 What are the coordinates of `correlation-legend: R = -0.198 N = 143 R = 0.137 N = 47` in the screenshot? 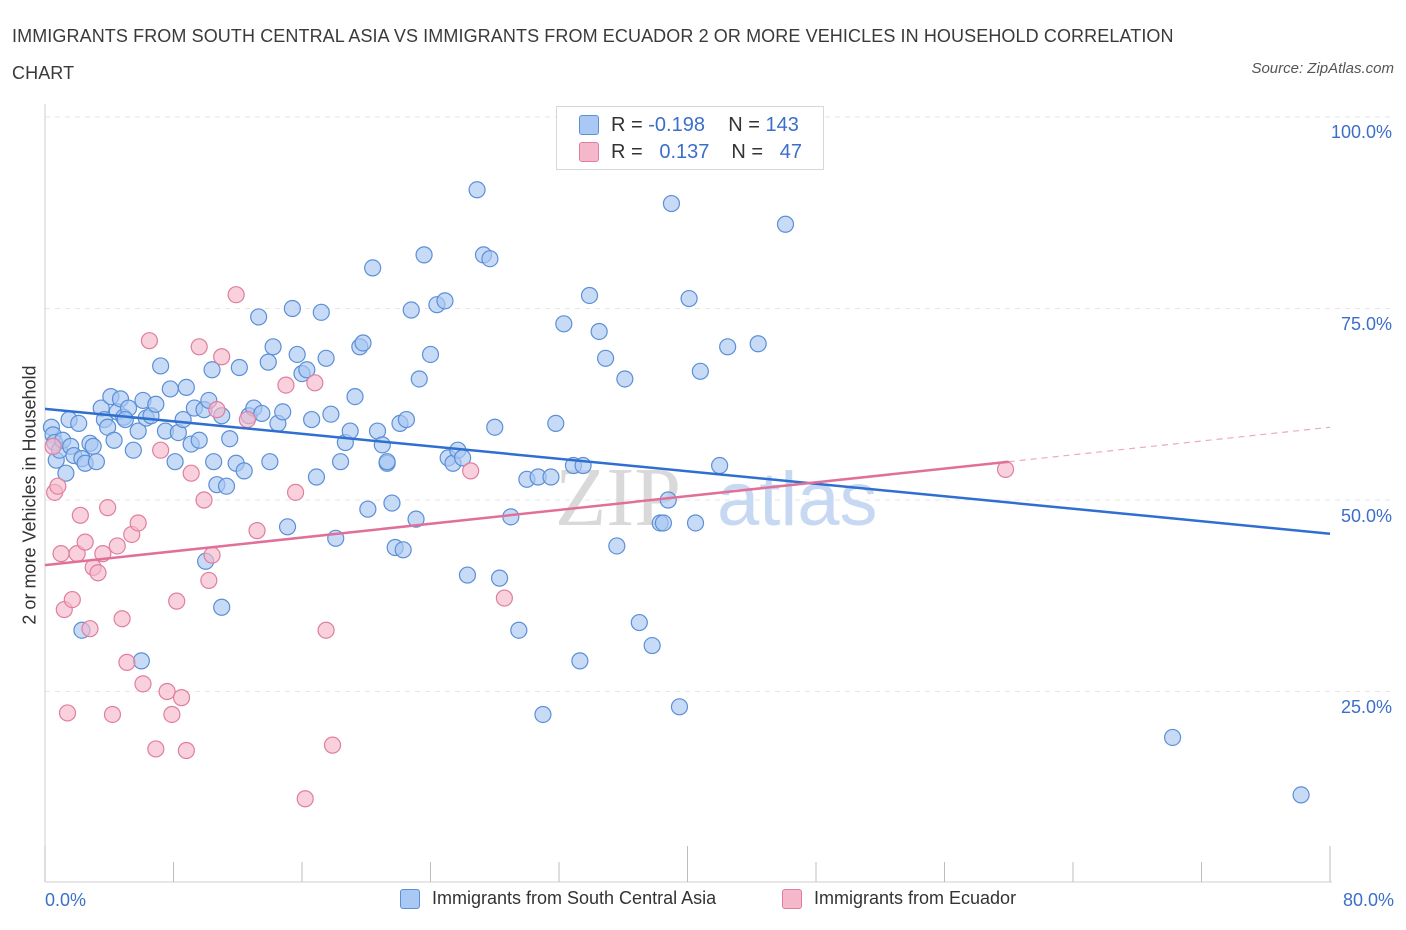 It's located at (690, 138).